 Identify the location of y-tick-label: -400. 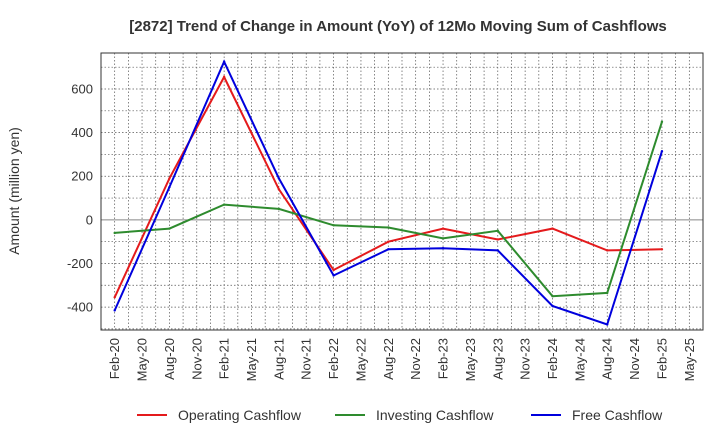
(80, 307).